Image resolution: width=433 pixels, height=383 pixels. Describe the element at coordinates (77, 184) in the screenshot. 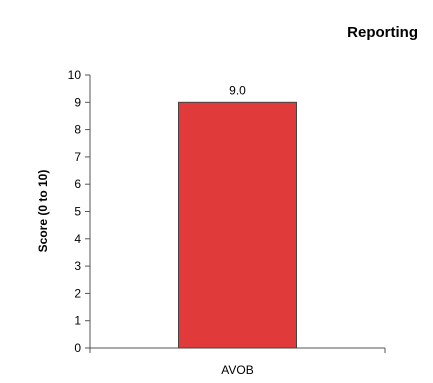

I see `y-tick-label: 6` at that location.